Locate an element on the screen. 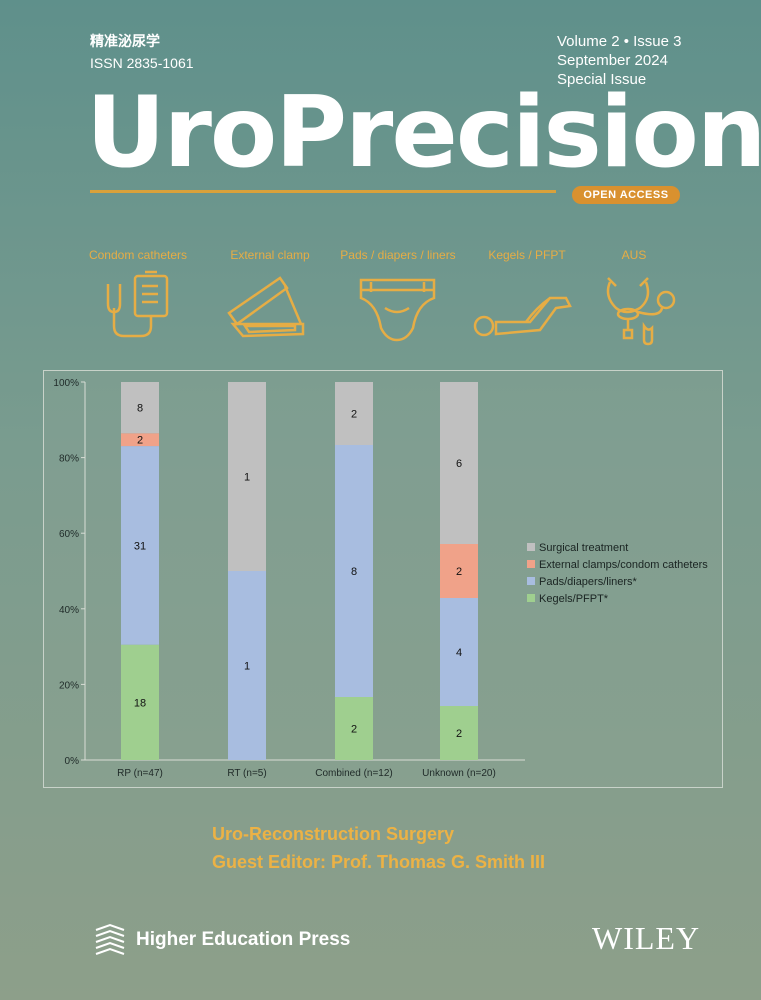 The height and width of the screenshot is (1000, 761). legend-label: Surgical treatment is located at coordinates (583, 548).